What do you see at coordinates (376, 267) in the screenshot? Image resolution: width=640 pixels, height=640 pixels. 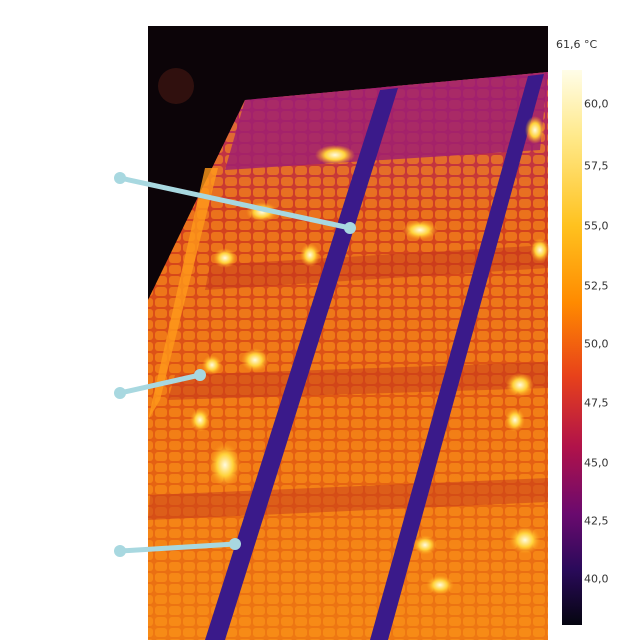 I see `cell-row-stripe` at bounding box center [376, 267].